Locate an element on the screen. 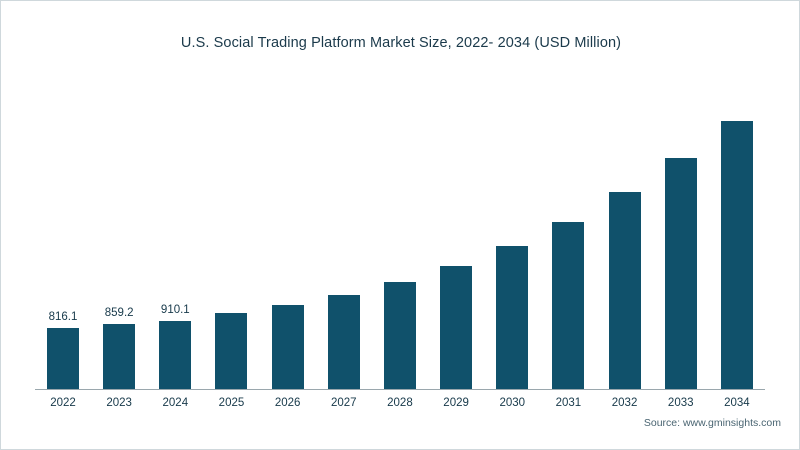  x-tick-label: 2028 is located at coordinates (400, 403).